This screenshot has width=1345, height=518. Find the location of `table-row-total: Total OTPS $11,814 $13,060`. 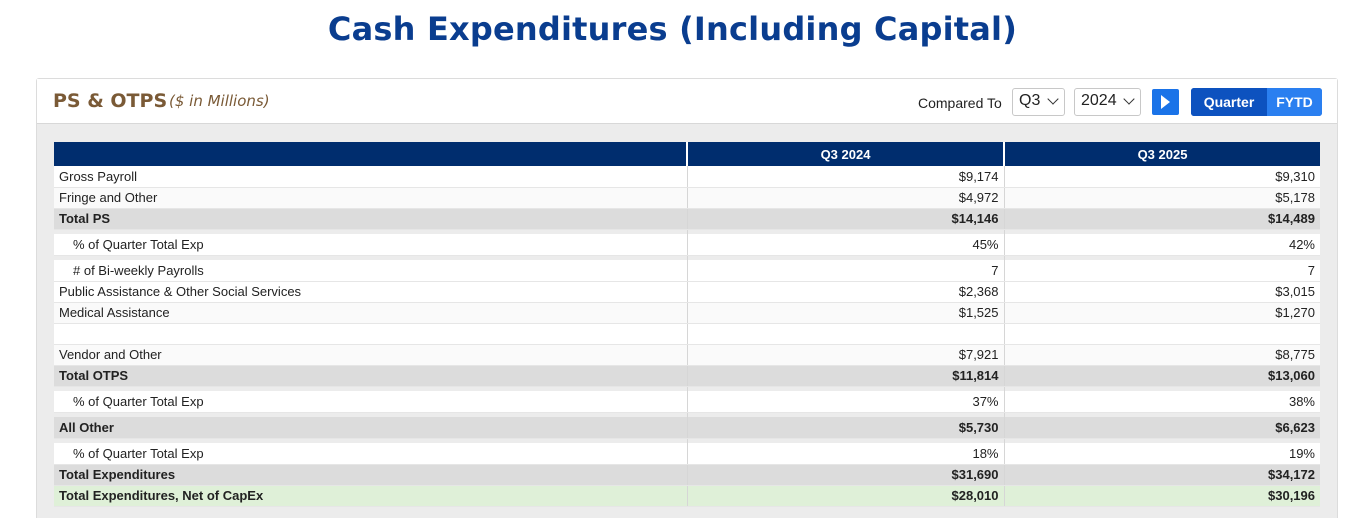

table-row-total: Total OTPS $11,814 $13,060 is located at coordinates (687, 376).